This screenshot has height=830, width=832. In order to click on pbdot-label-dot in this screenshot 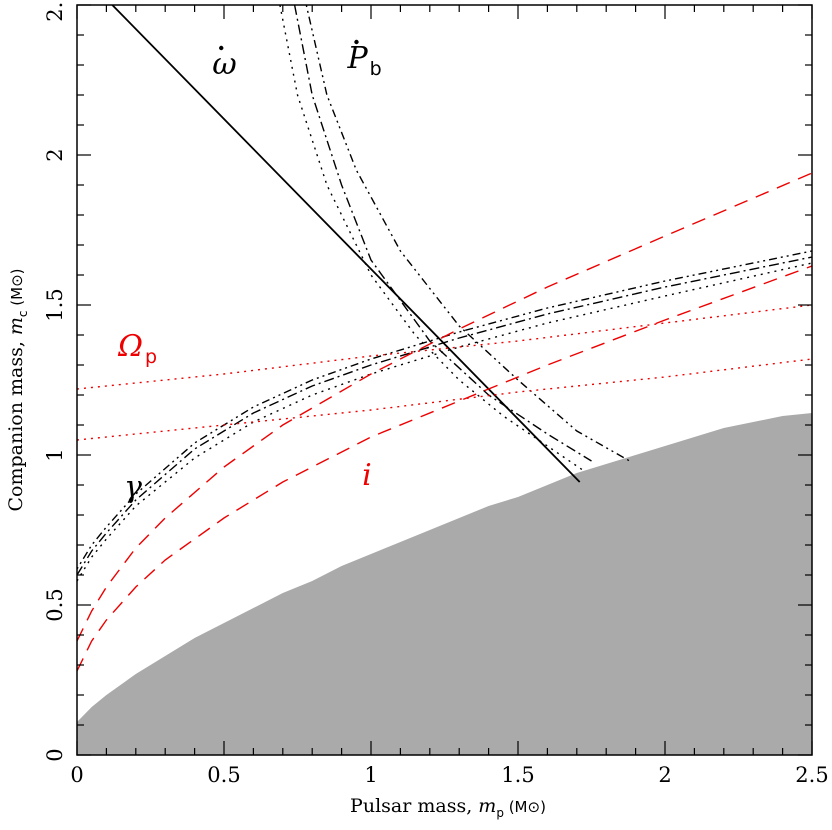, I will do `click(356, 42)`.